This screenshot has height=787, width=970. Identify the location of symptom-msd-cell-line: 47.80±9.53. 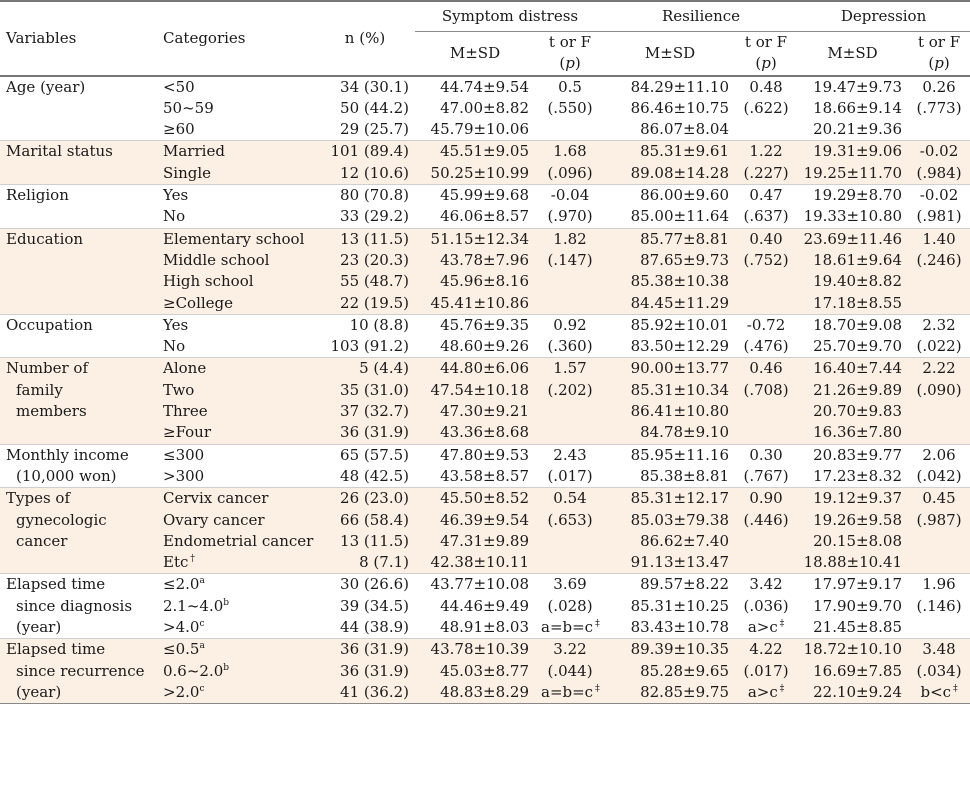
(484, 454).